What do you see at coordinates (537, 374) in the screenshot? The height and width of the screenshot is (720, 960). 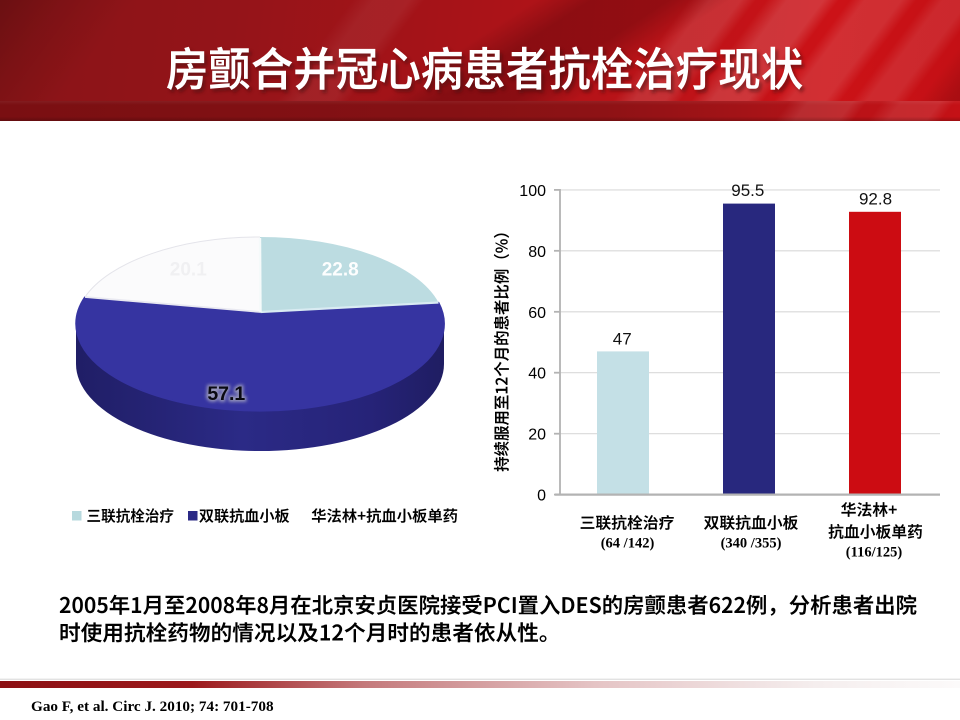 I see `svg-text: 40` at bounding box center [537, 374].